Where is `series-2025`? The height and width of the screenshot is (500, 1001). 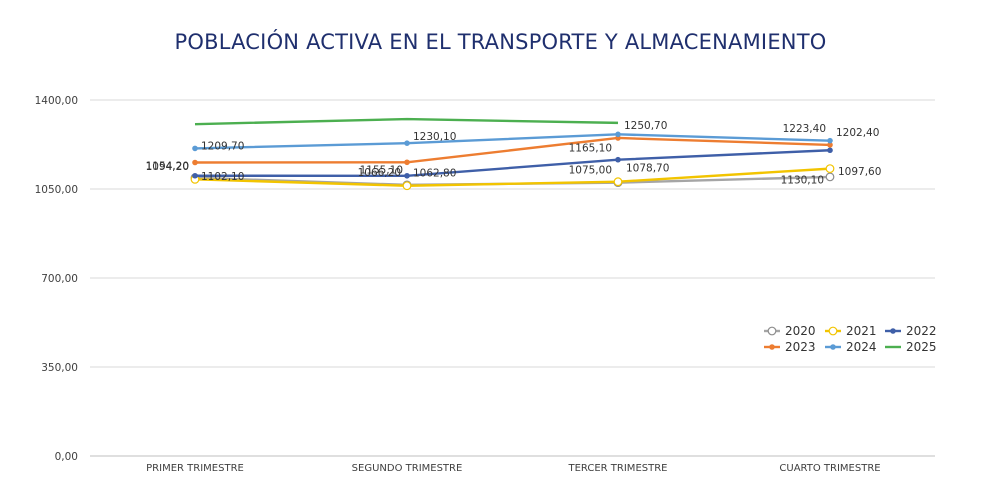
series-2025 is located at coordinates (406, 121).